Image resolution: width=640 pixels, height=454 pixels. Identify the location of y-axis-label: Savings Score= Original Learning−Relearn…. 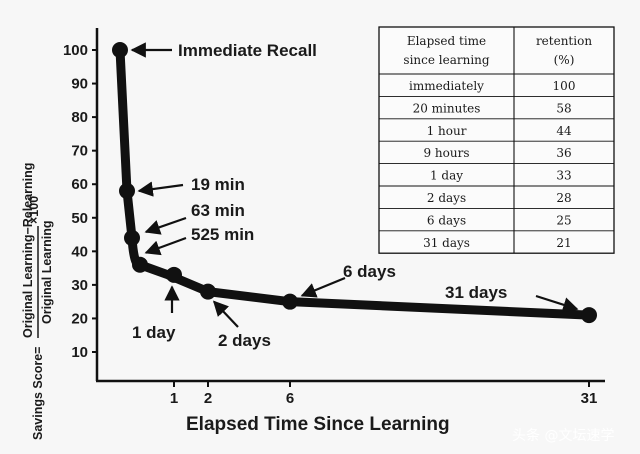
(37, 301).